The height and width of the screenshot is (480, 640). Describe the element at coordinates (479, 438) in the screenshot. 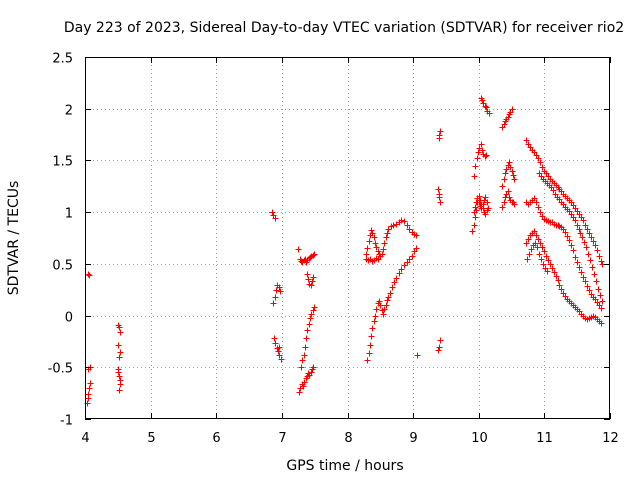

I see `x-tick-label: 10` at that location.